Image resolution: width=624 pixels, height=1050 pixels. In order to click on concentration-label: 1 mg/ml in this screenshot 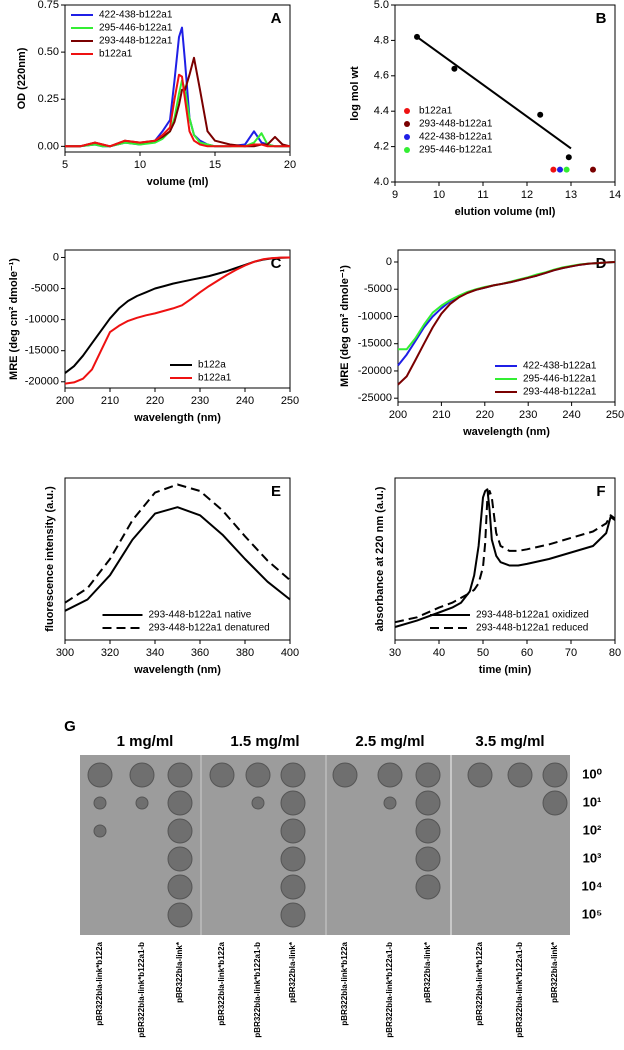, I will do `click(145, 741)`.